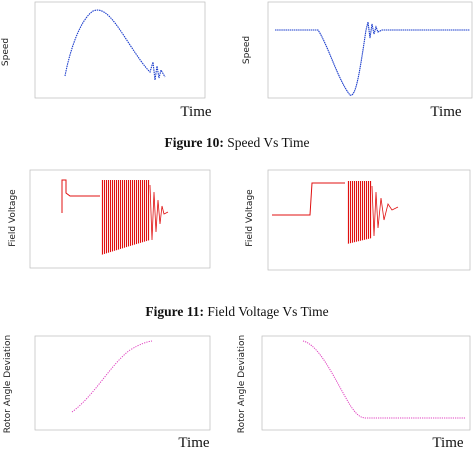 This screenshot has width=474, height=450. What do you see at coordinates (268, 142) in the screenshot?
I see `figure-text: Speed Vs Time` at bounding box center [268, 142].